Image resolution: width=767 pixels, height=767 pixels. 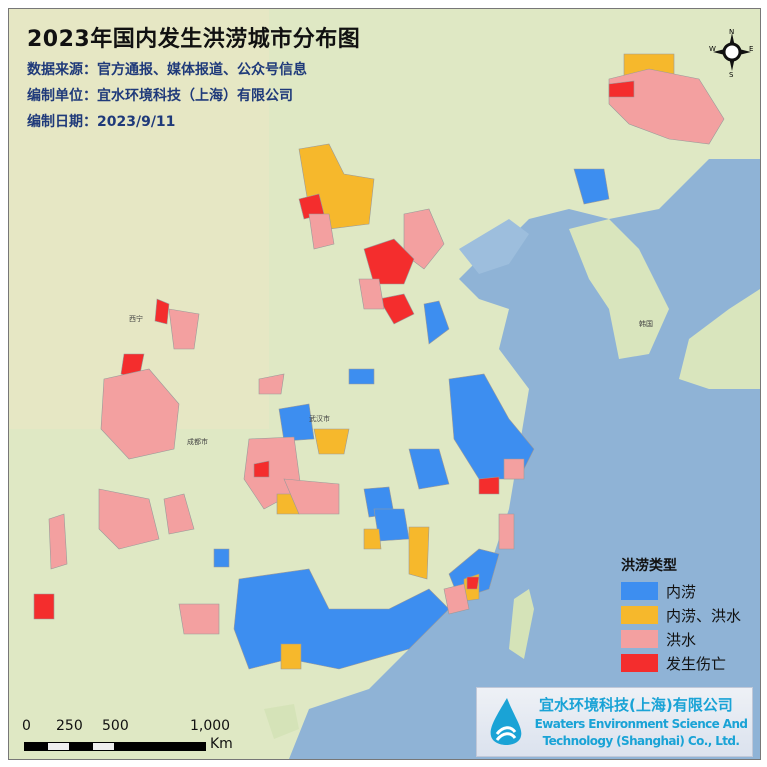 I want to click on legend-label: 洪水, so click(x=681, y=639).